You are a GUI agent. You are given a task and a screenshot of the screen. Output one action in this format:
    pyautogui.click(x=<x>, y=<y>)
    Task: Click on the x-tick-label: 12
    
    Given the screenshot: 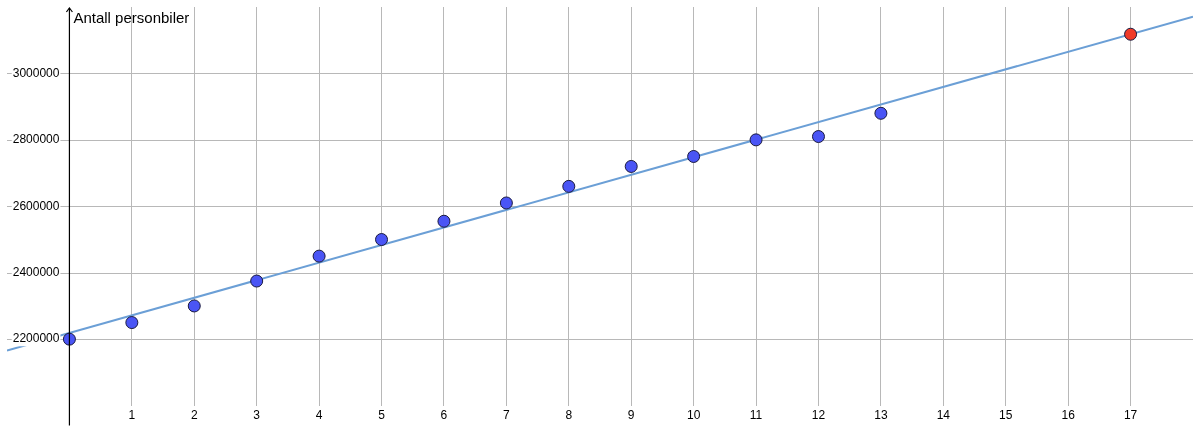 What is the action you would take?
    pyautogui.click(x=818, y=415)
    